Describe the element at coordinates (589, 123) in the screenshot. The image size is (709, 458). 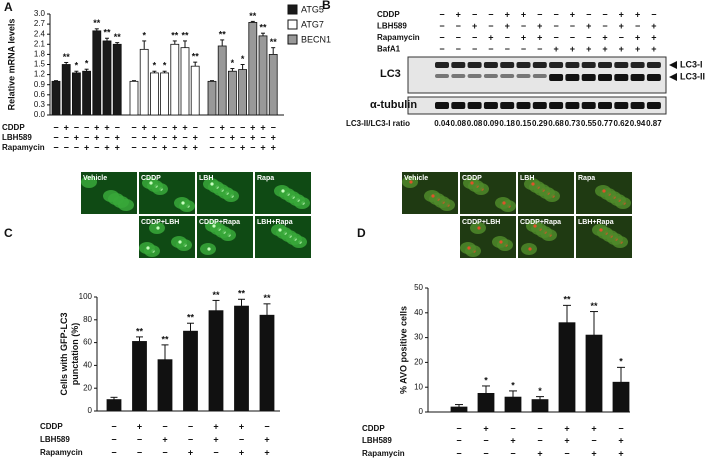
I see `ratio-value: 0.55` at that location.